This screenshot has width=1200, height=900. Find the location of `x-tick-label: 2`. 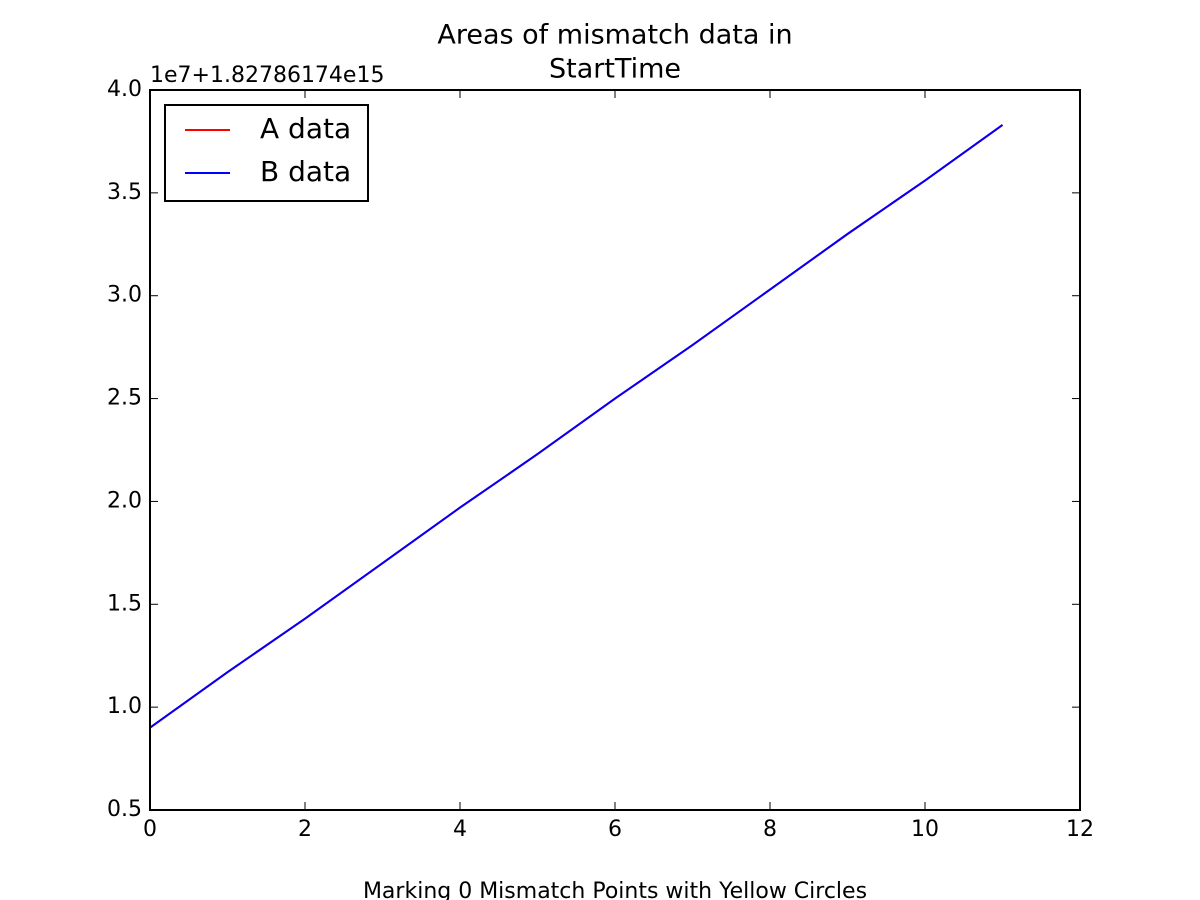

x-tick-label: 2 is located at coordinates (305, 829).